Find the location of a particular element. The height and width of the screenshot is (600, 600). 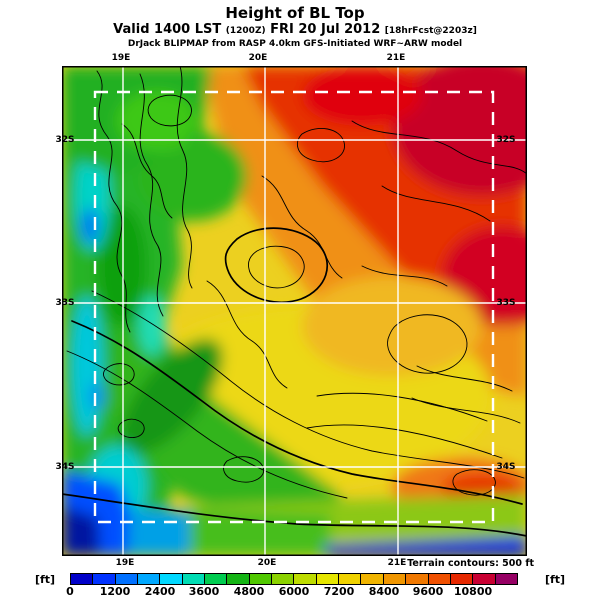

colorbar-unit-left: [ft] is located at coordinates (45, 579).